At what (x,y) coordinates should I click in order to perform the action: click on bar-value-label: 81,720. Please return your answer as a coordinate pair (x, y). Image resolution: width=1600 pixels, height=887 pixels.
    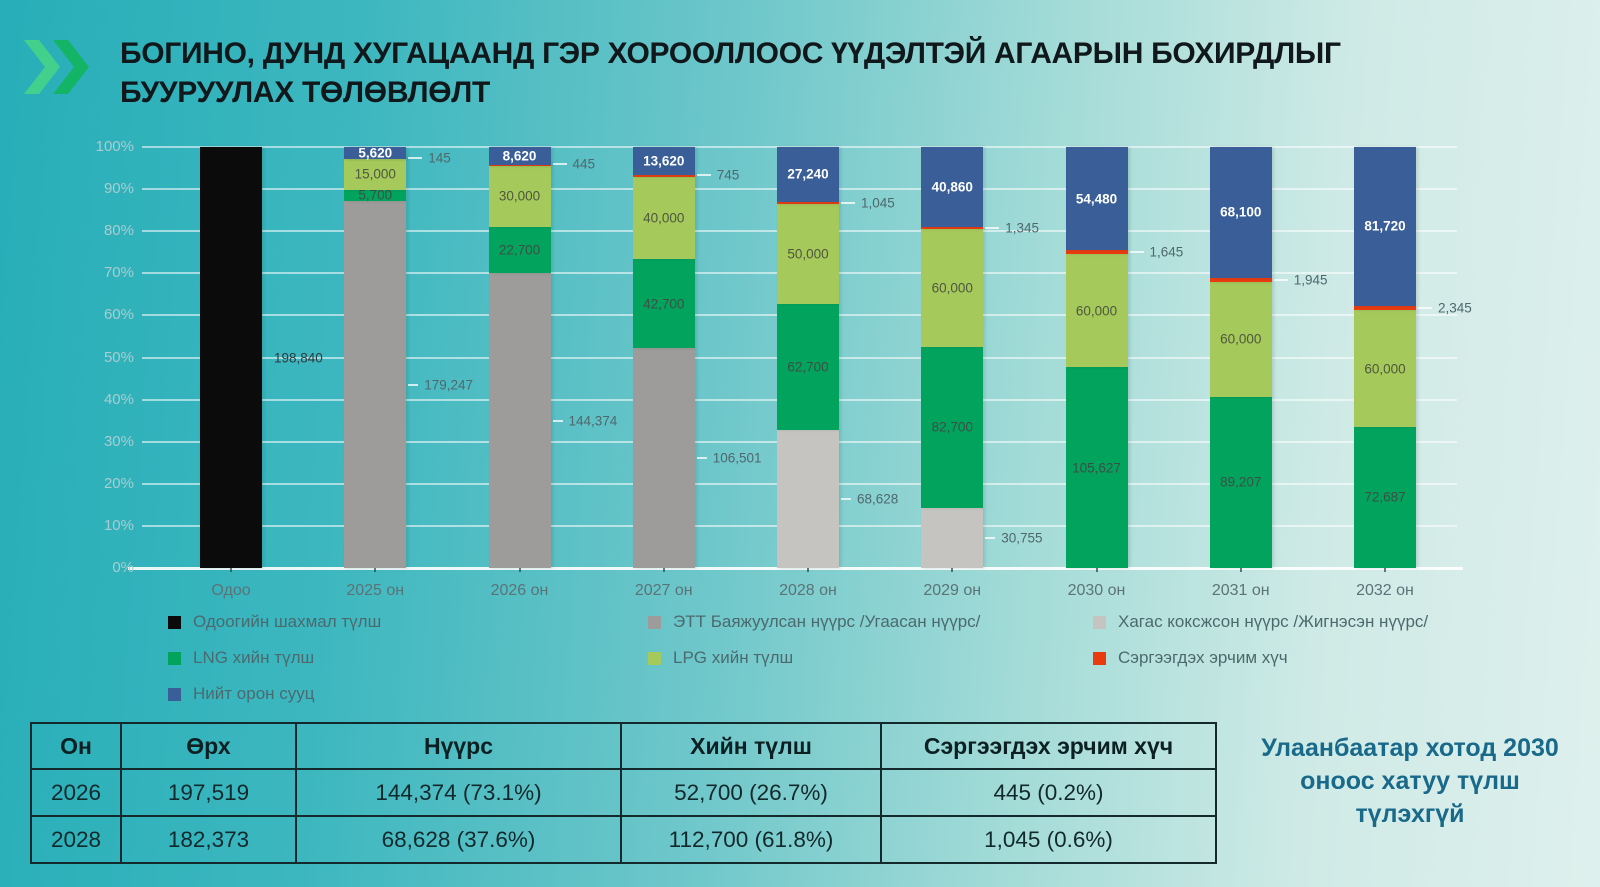
    Looking at the image, I should click on (1385, 226).